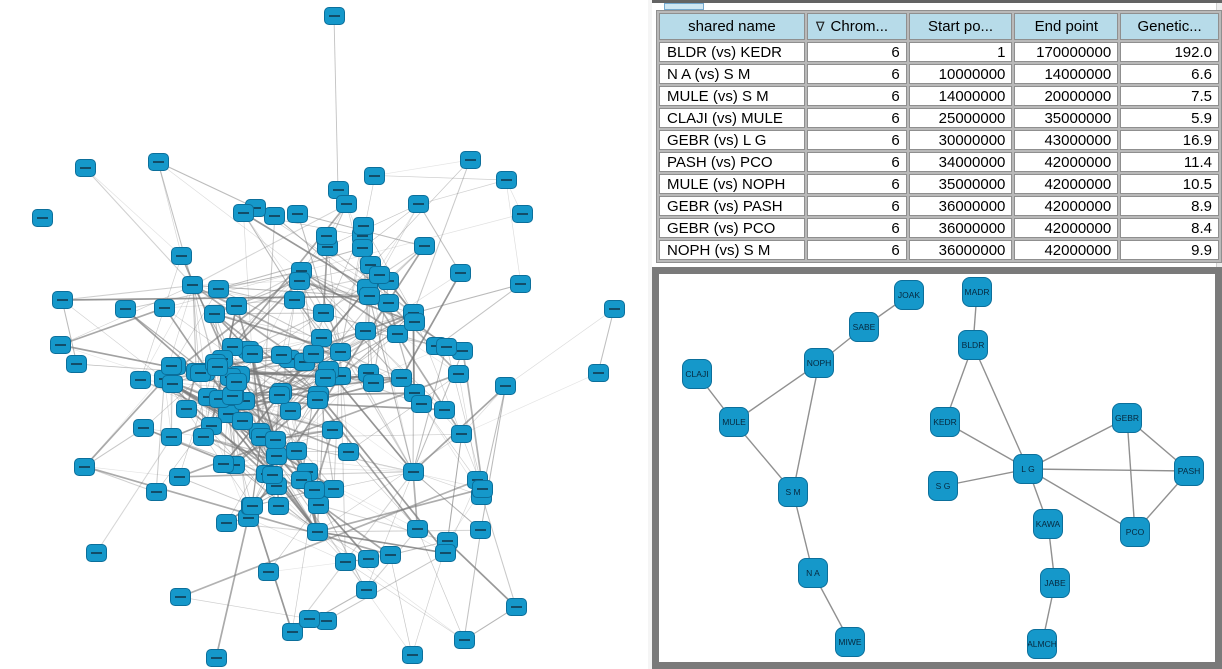 The image size is (1222, 669). I want to click on table-row: NOPH (vs) S M 6 36000000 42000000 9.9, so click(939, 250).